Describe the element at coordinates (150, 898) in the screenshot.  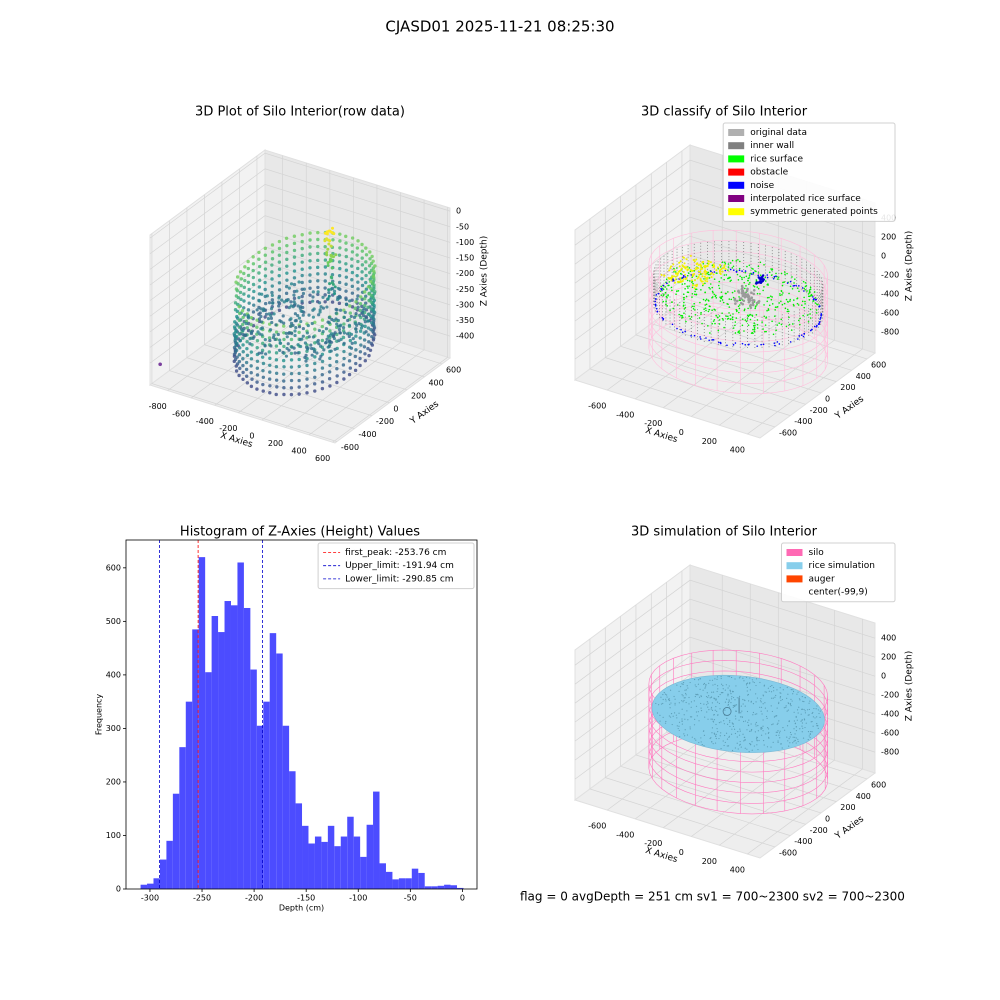
I see `x-tick-label: -300` at that location.